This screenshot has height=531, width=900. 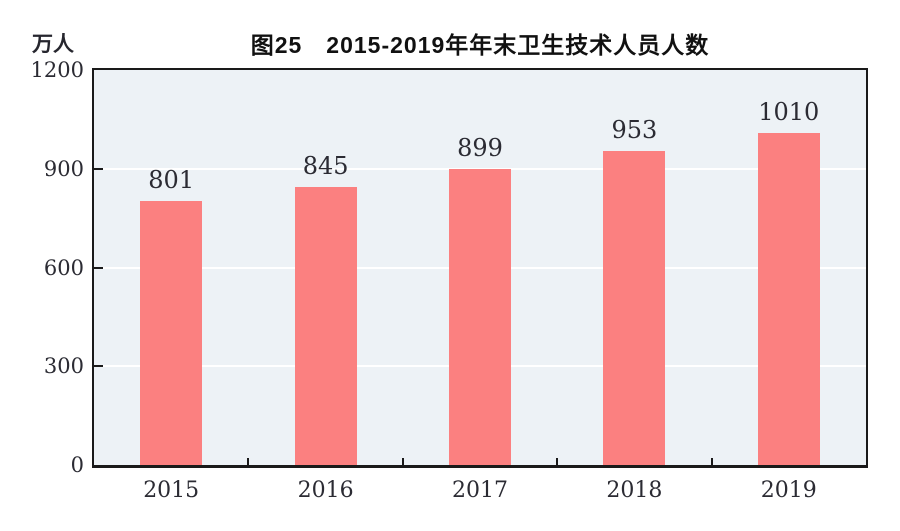 I want to click on bar-value-label: 1010, so click(x=789, y=111).